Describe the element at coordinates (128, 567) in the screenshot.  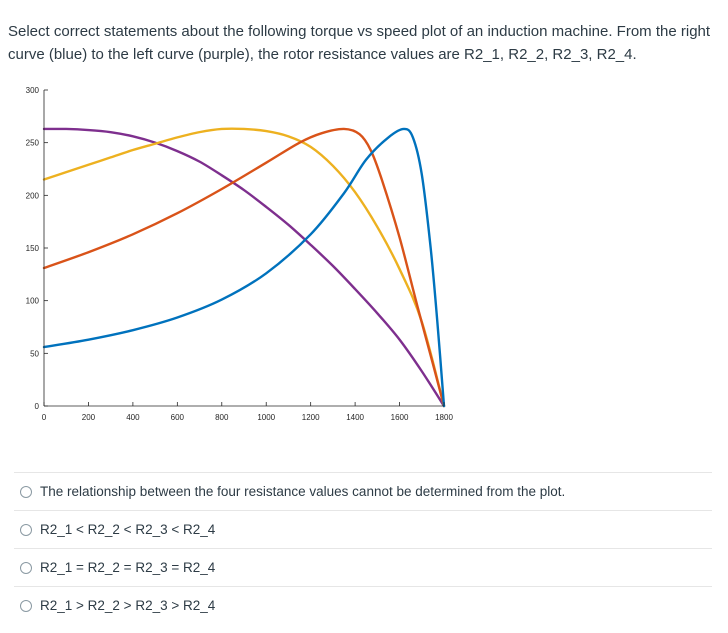
I see `option-label: R2_1 = R2_2 = R2_3 = R2_4` at that location.